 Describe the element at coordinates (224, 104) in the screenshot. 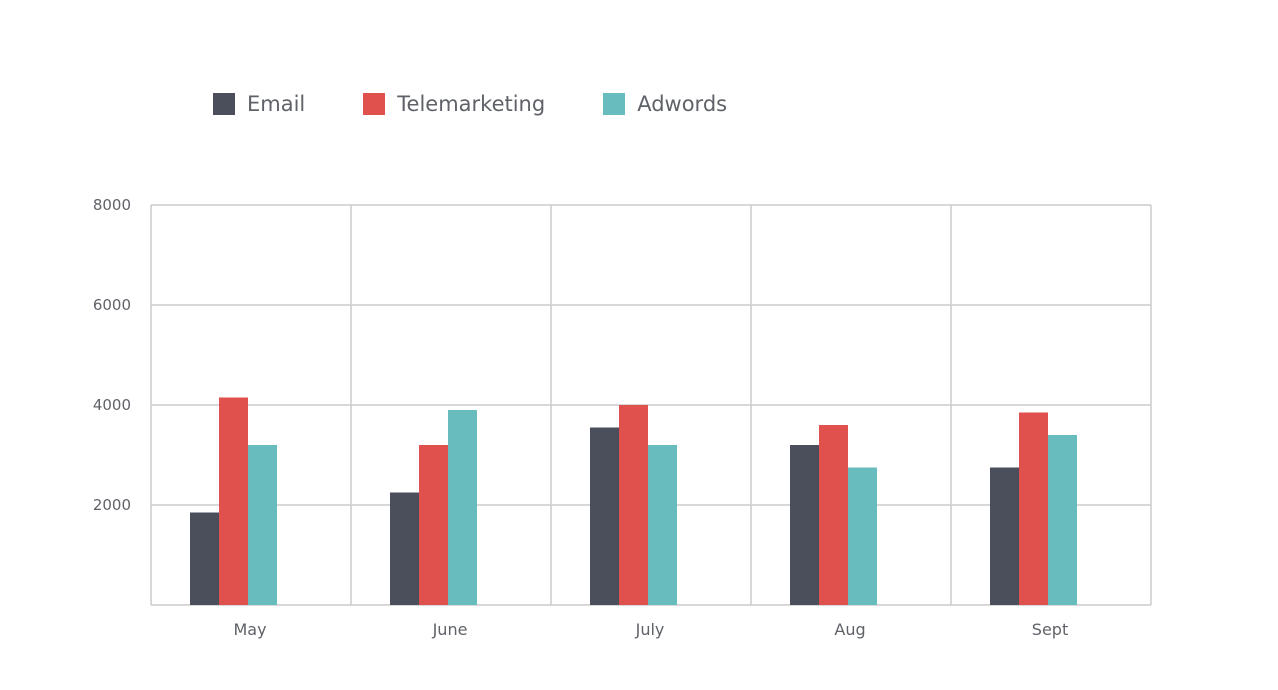

I see `legend-swatch-email` at that location.